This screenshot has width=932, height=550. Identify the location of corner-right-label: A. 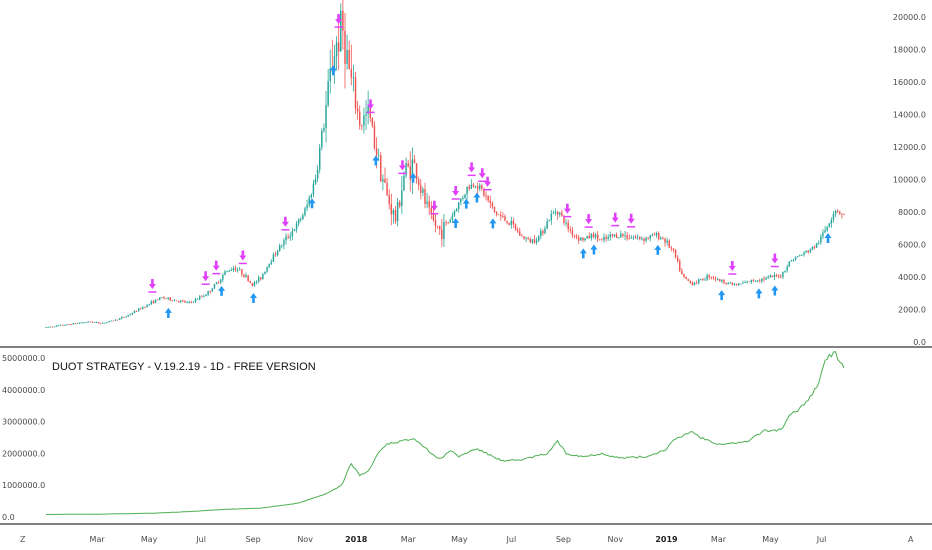
(911, 539).